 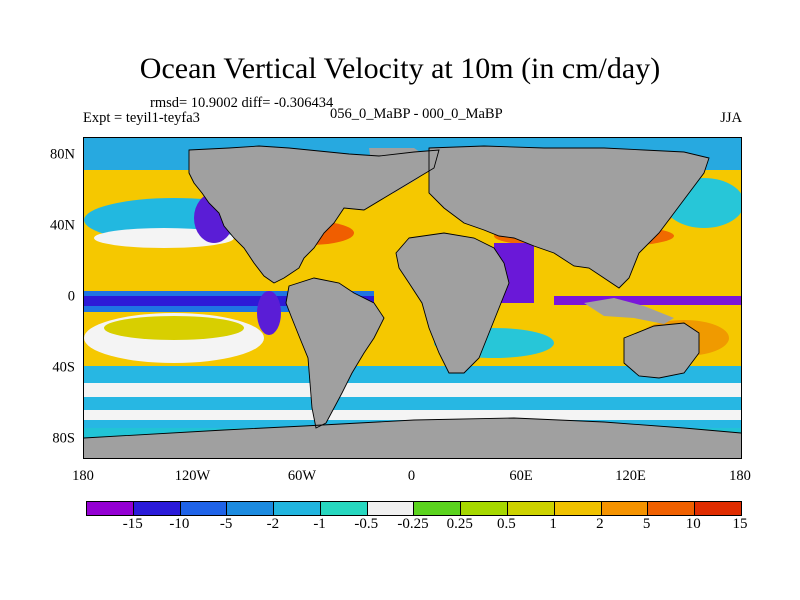 I want to click on stats-text: rmsd= 10.9002 diff= -0.306434, so click(x=242, y=103).